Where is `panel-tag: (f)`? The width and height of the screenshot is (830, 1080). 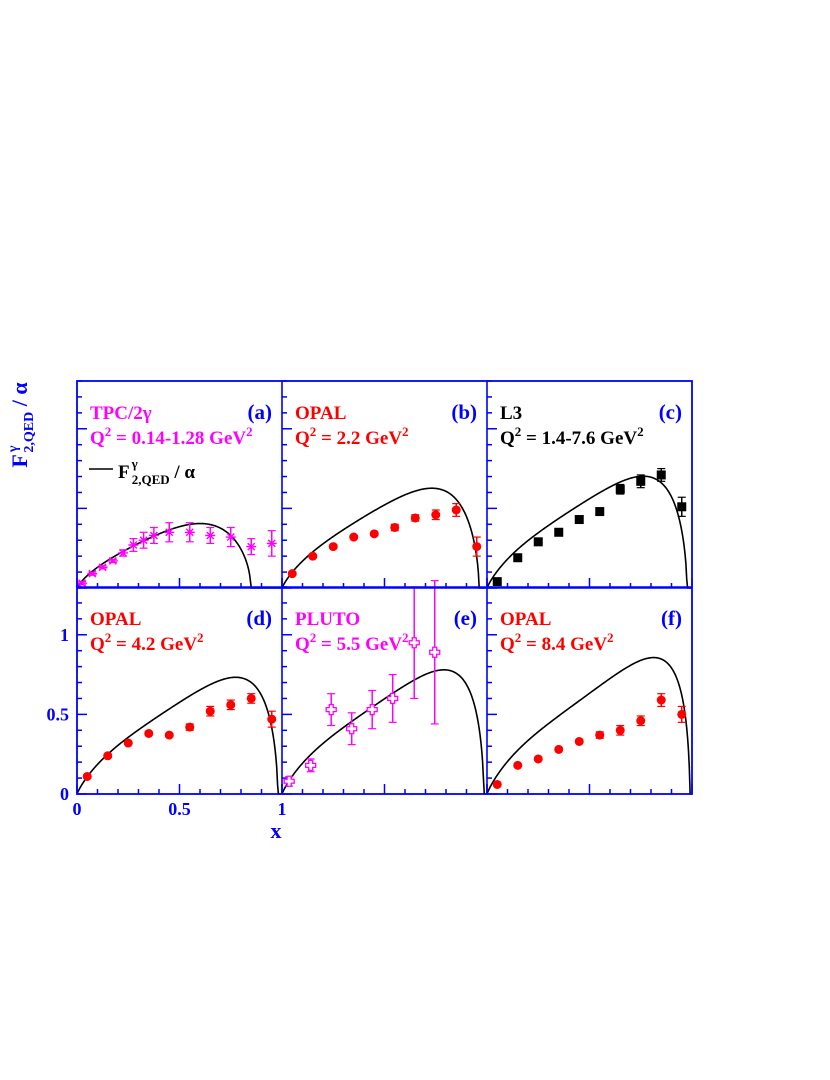
panel-tag: (f) is located at coordinates (671, 618).